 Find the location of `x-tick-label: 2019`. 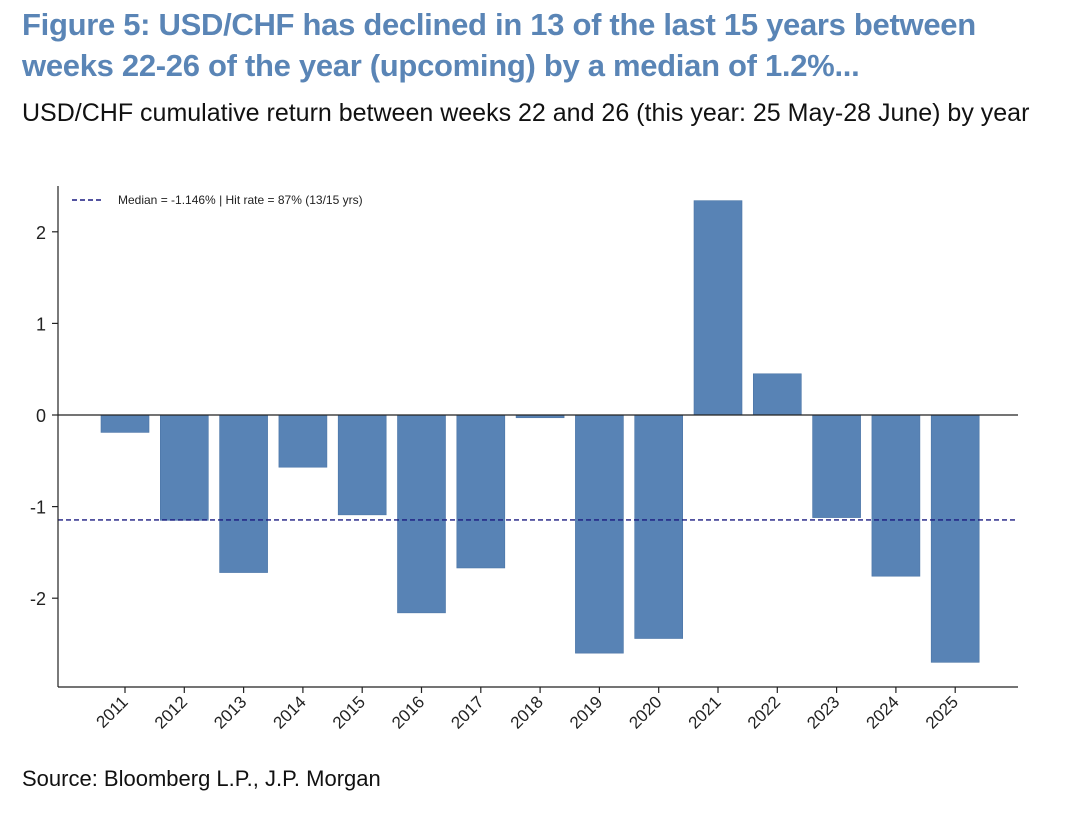

x-tick-label: 2019 is located at coordinates (586, 712).